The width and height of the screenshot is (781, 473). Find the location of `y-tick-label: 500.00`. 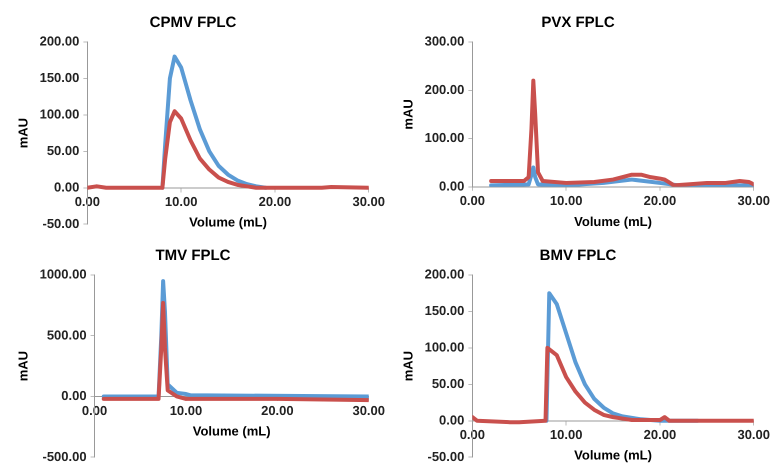

y-tick-label: 500.00 is located at coordinates (66, 334).